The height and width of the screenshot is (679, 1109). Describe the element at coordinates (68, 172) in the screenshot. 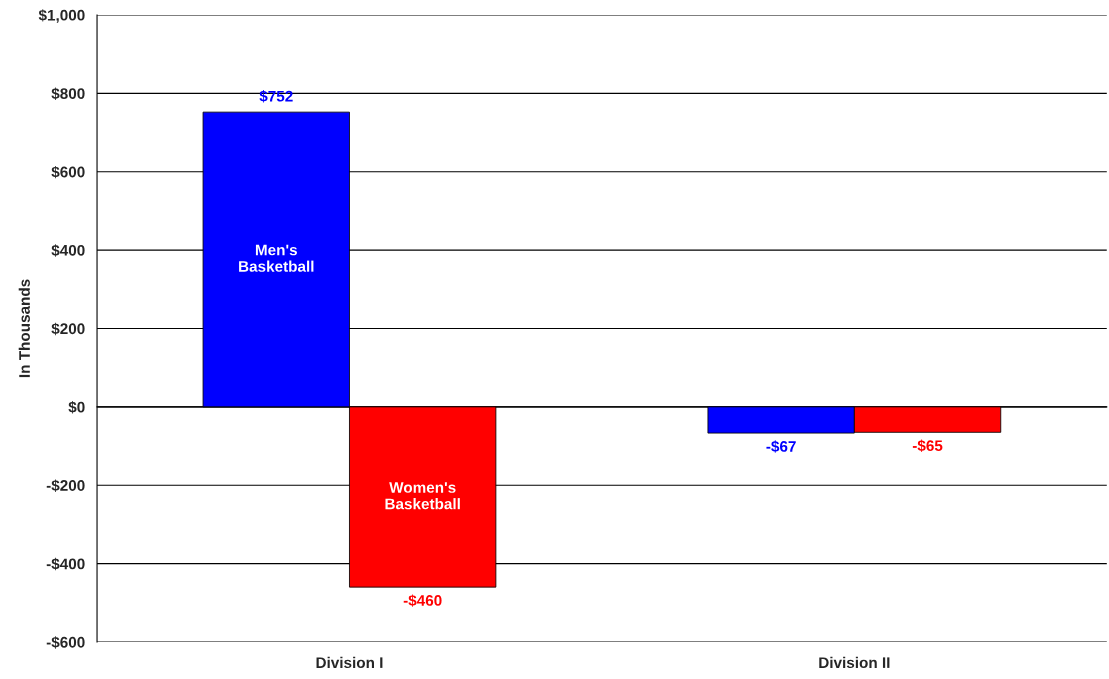

I see `y-tick-label: $600` at that location.